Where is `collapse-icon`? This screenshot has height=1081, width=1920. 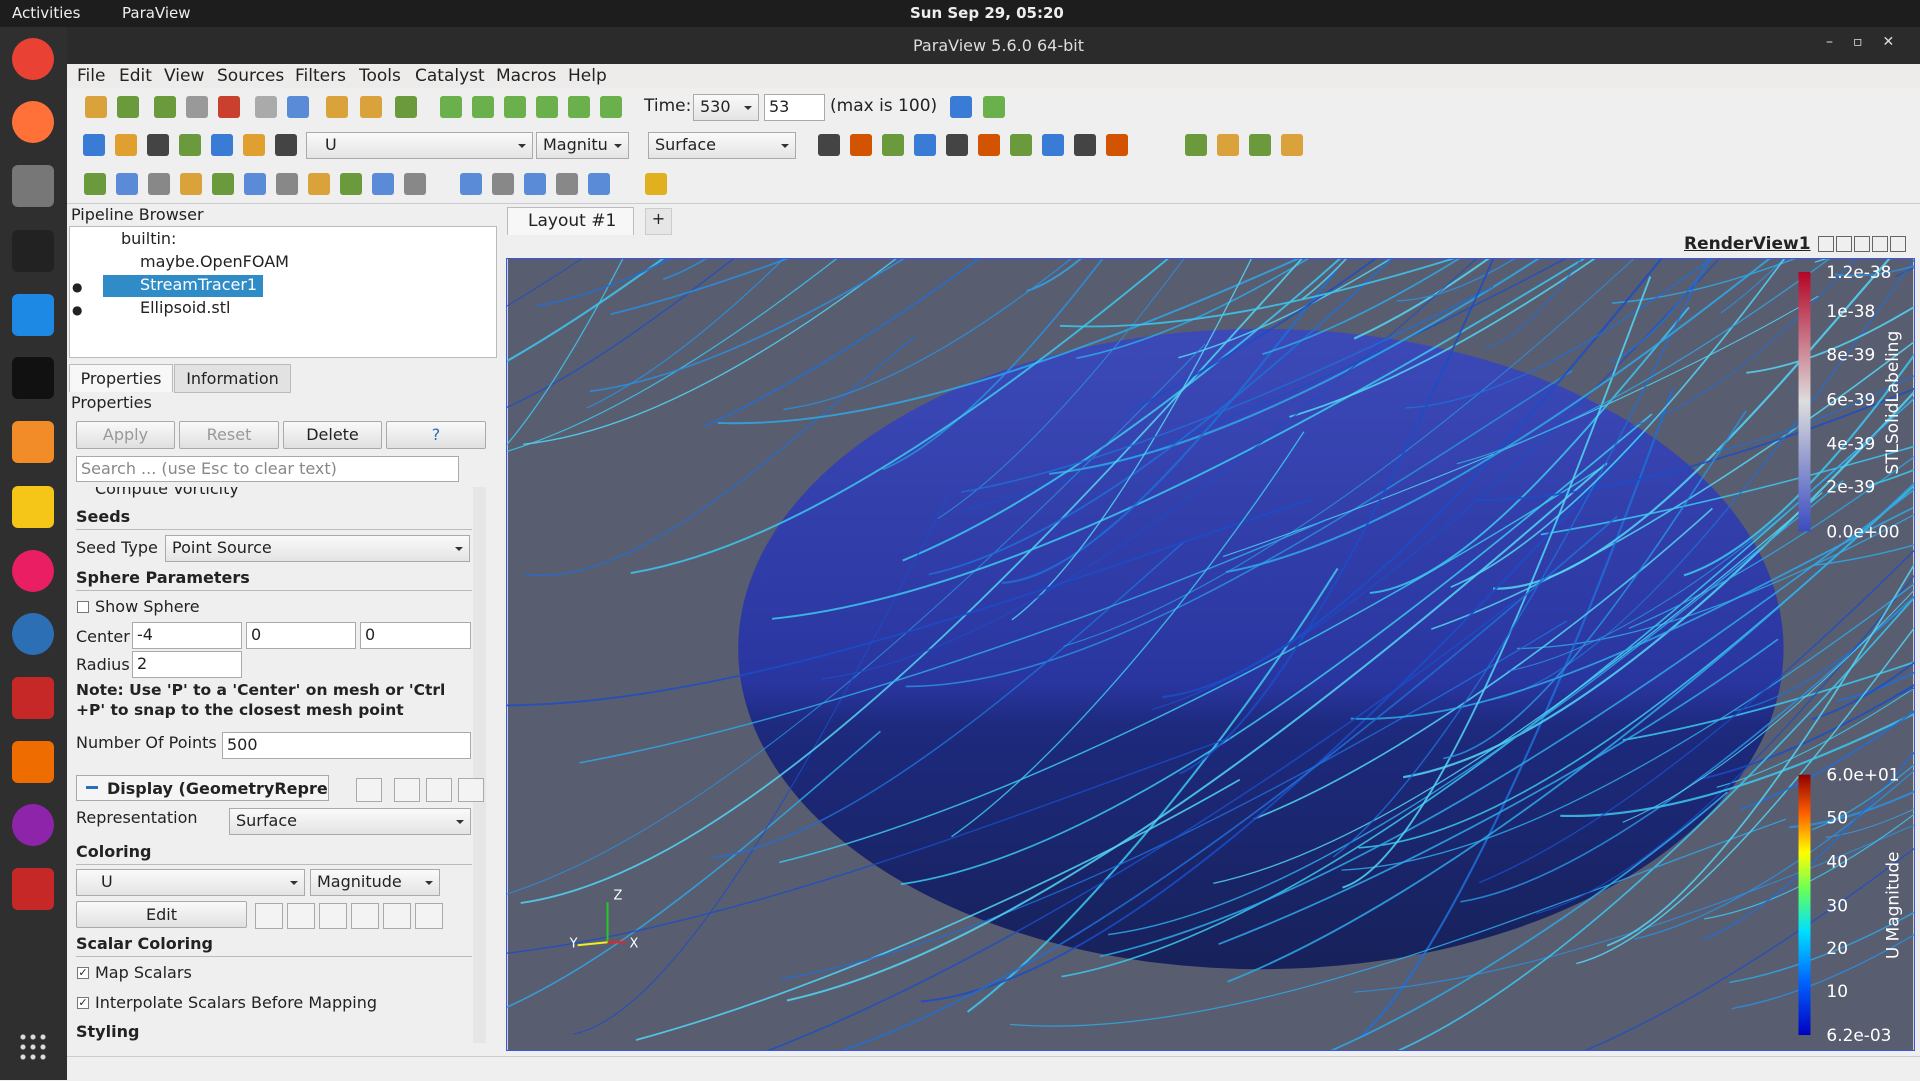
collapse-icon is located at coordinates (92, 787).